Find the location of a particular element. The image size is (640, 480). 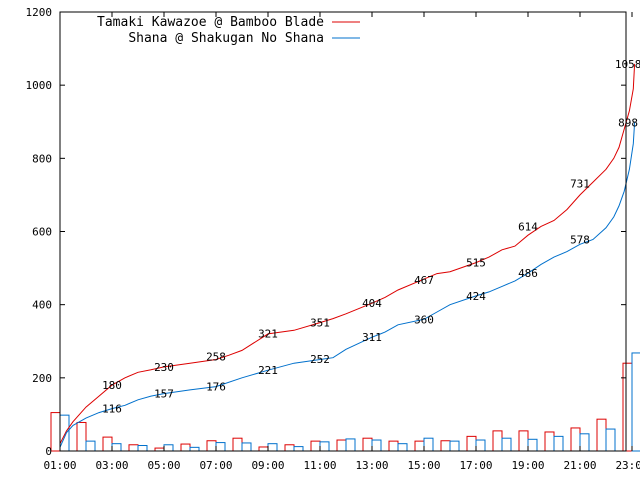

x-tick-label: 19:00 is located at coordinates (527, 465).